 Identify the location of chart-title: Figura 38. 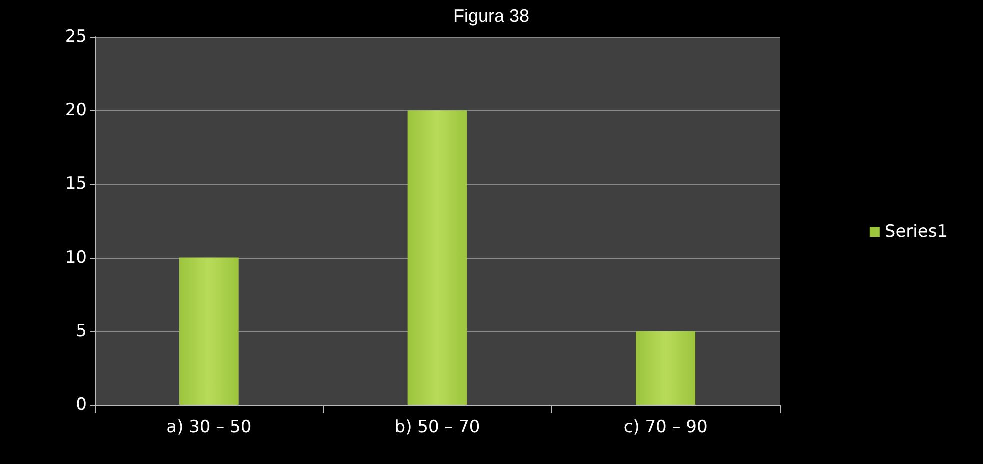
(491, 16).